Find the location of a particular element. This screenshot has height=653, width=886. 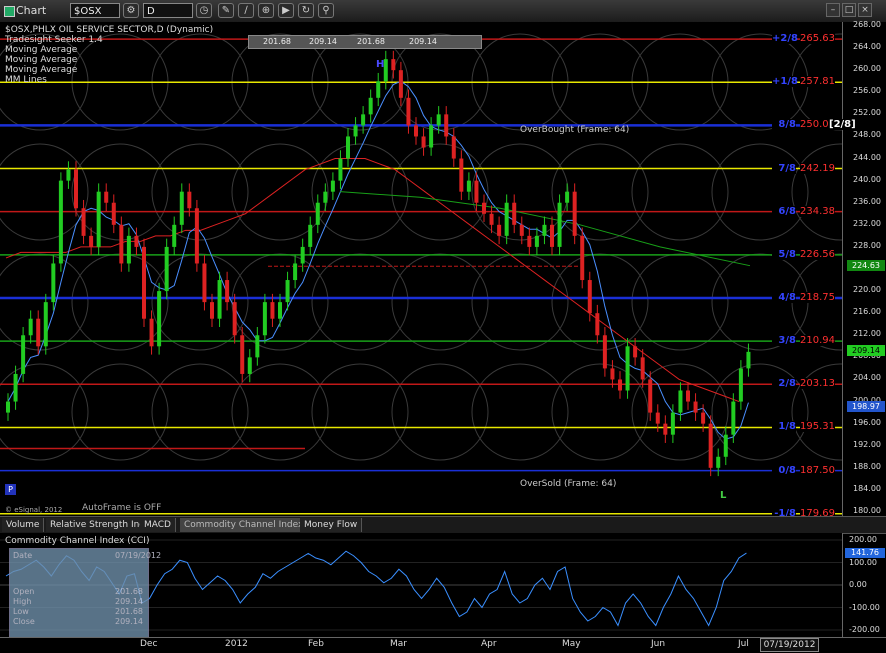

price-tick: 196.00 is located at coordinates (867, 422).